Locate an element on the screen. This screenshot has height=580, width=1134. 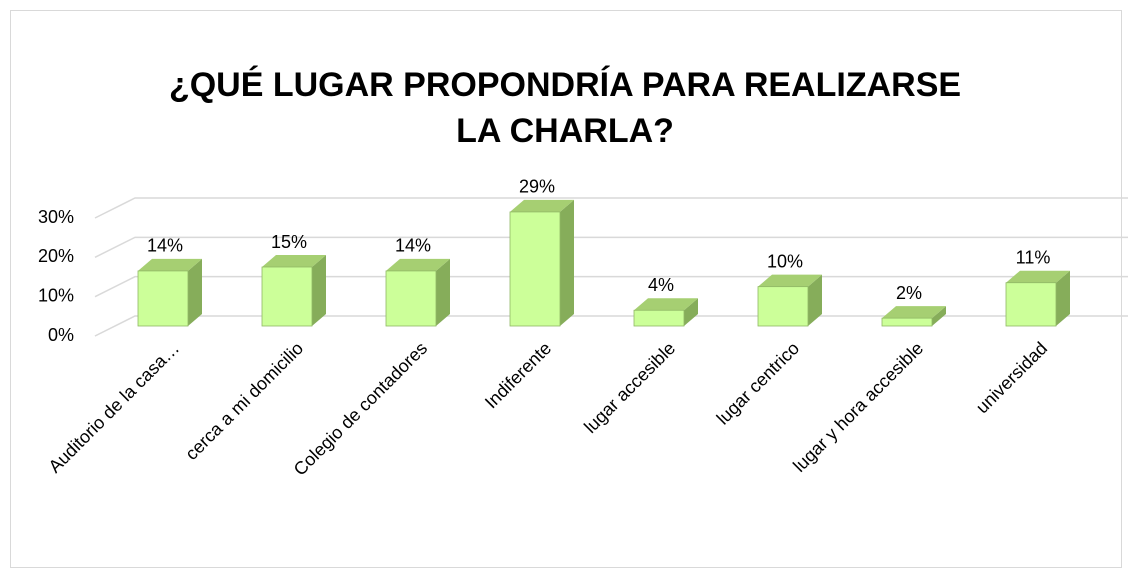
x-tick-label: lugar centrico is located at coordinates (758, 383).